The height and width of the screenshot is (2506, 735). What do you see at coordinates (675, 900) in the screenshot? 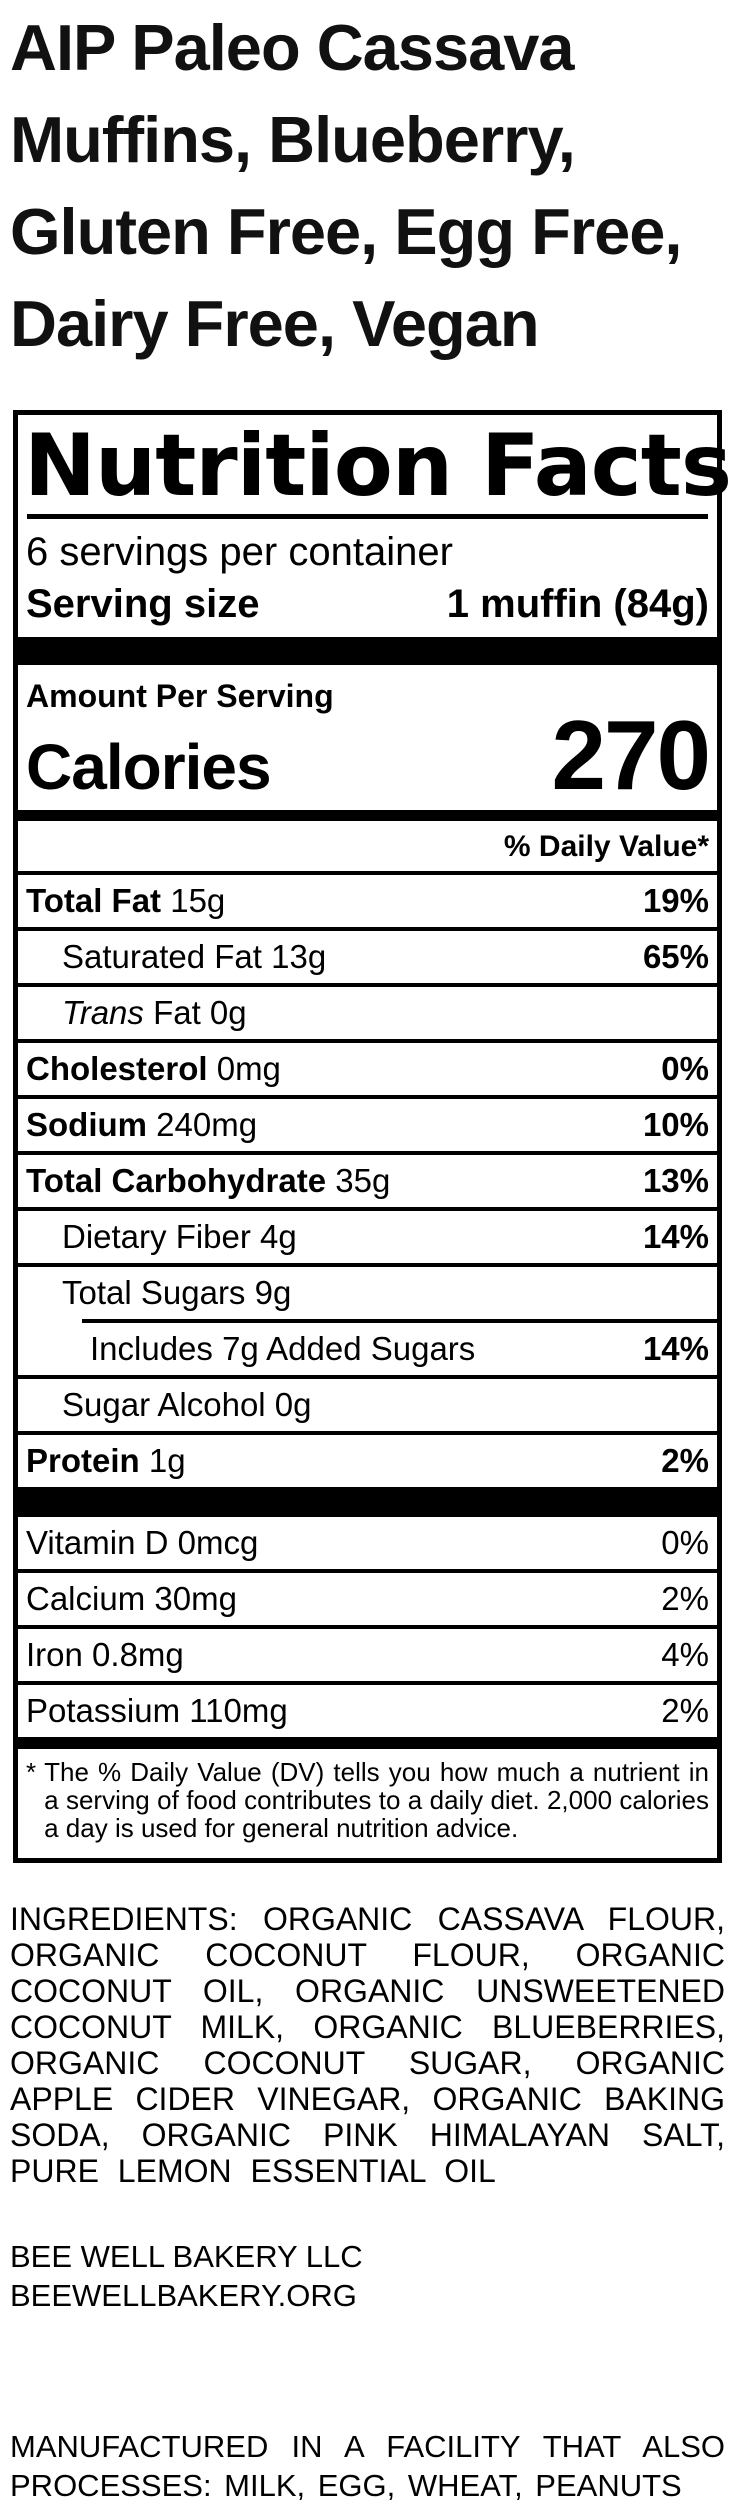
I see `daily-value-percent: 19%` at bounding box center [675, 900].